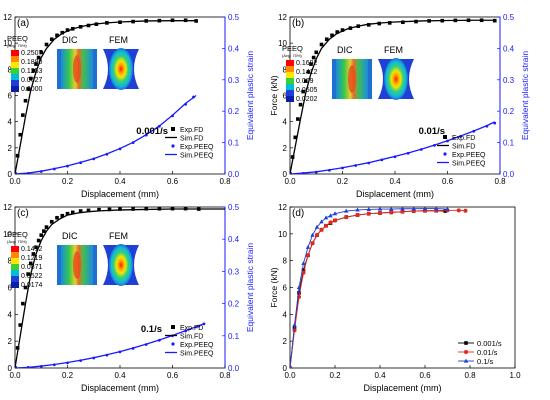 This screenshot has height=400, width=550. What do you see at coordinates (298, 213) in the screenshot?
I see `panel-label: (d)` at bounding box center [298, 213].